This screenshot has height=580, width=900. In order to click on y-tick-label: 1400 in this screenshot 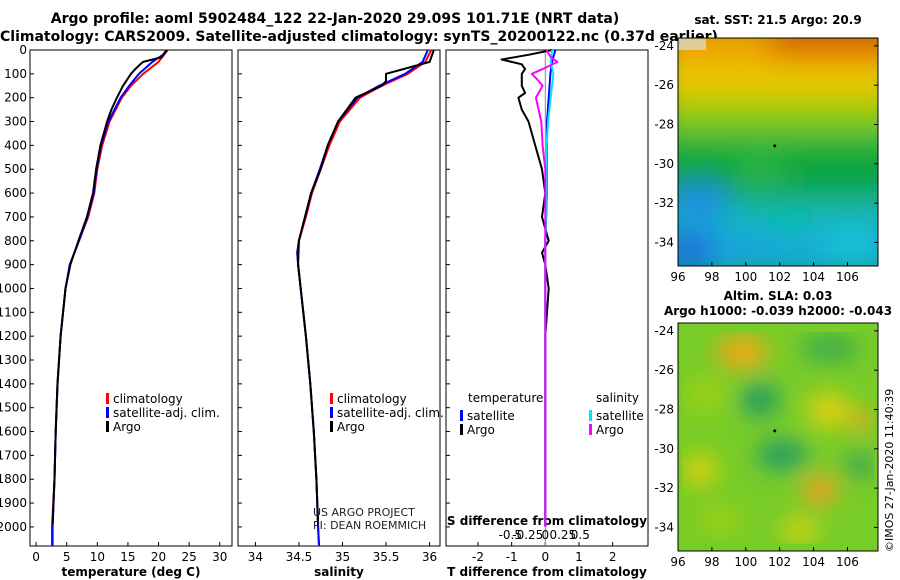, I will do `click(13, 384)`.